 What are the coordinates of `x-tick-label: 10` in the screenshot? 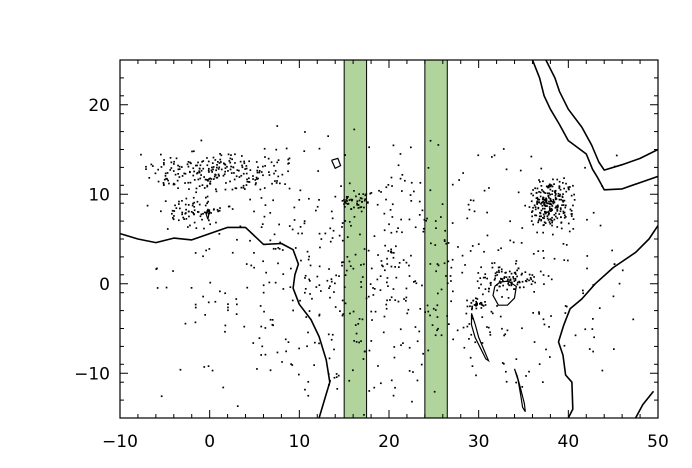 It's located at (300, 442).